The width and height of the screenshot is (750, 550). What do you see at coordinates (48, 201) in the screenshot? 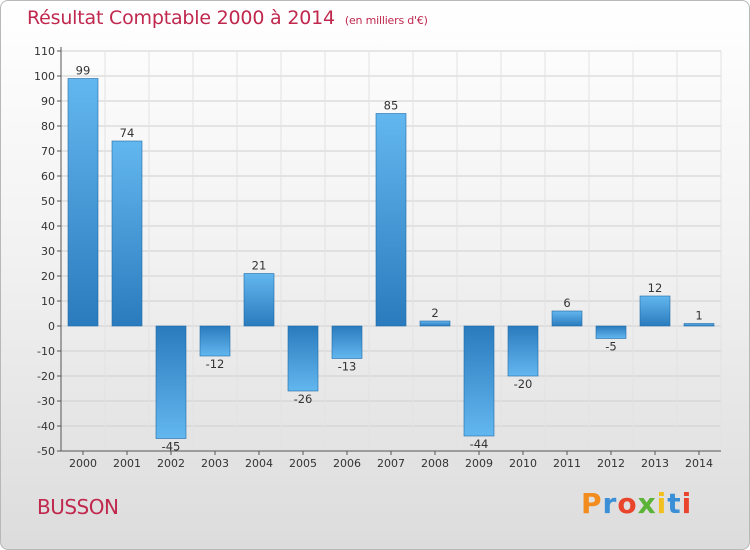
I see `y-tick-label: 50` at bounding box center [48, 201].